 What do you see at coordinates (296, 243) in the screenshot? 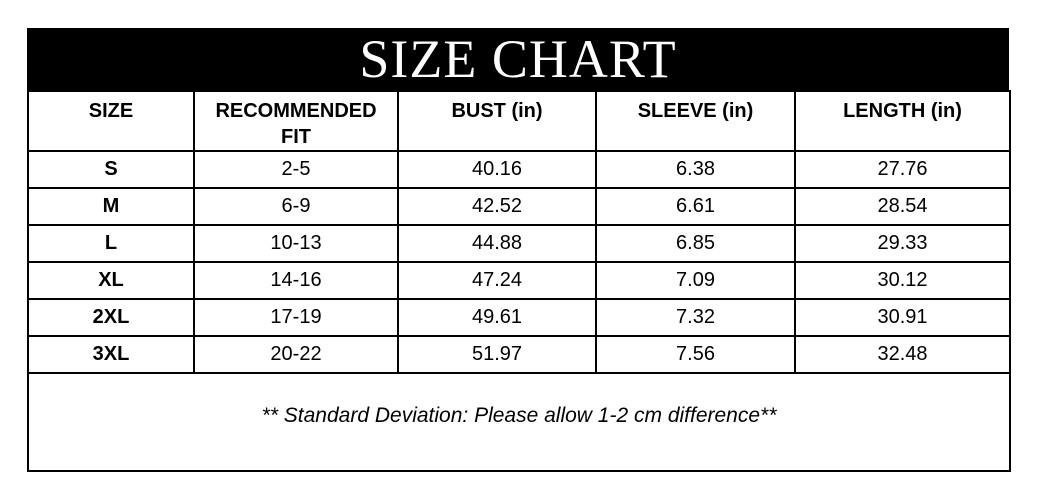
I see `fit-cell: 10-13` at bounding box center [296, 243].